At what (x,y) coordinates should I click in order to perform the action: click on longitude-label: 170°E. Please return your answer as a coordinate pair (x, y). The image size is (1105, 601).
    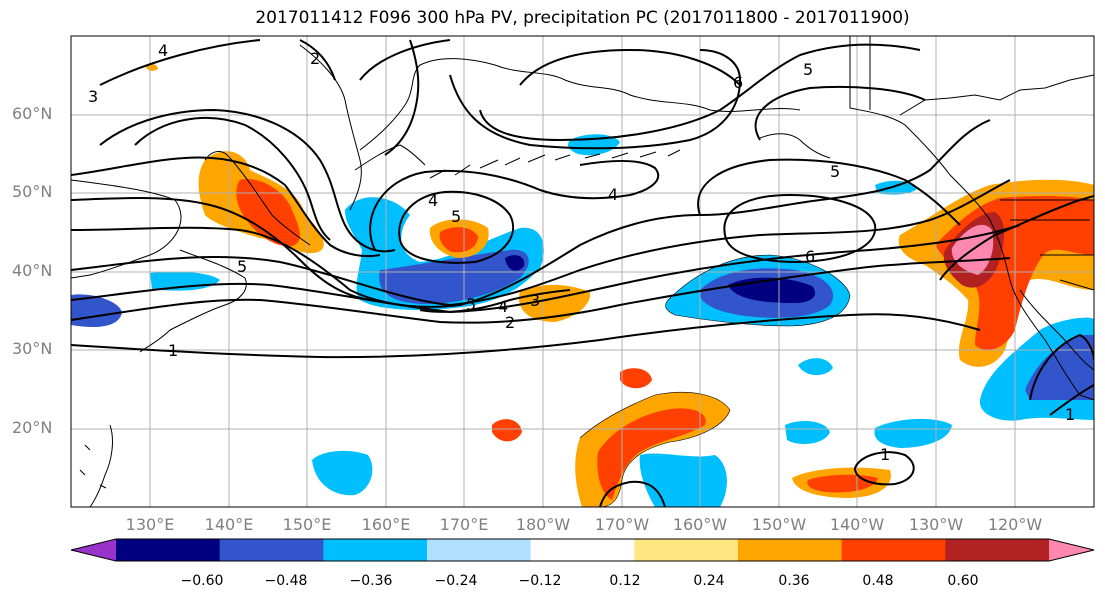
    Looking at the image, I should click on (464, 524).